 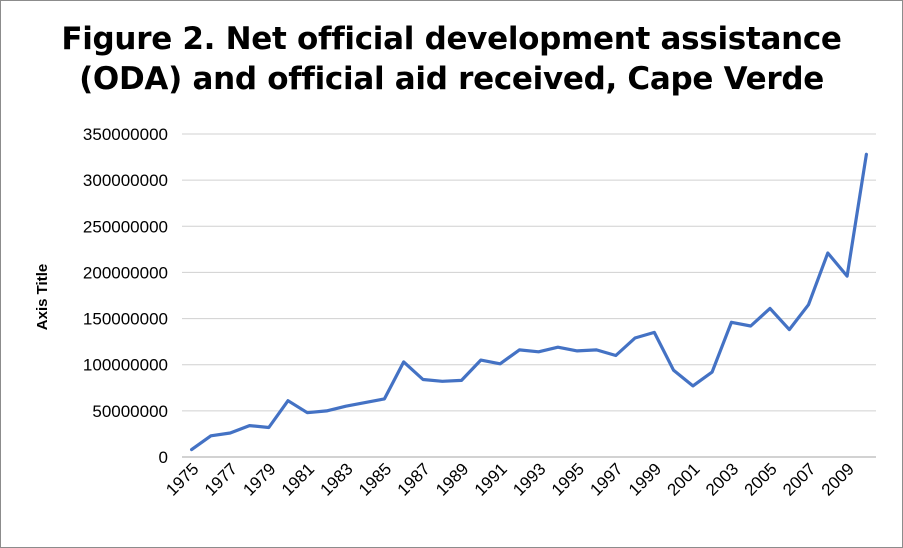 I want to click on y-tick-label: 150000000, so click(x=125, y=319).